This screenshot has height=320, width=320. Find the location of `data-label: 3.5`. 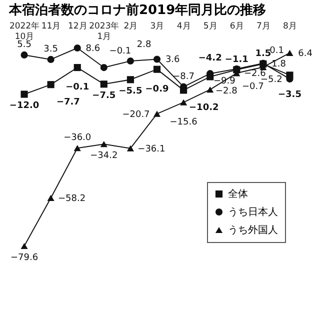

data-label: 3.5 is located at coordinates (51, 49).